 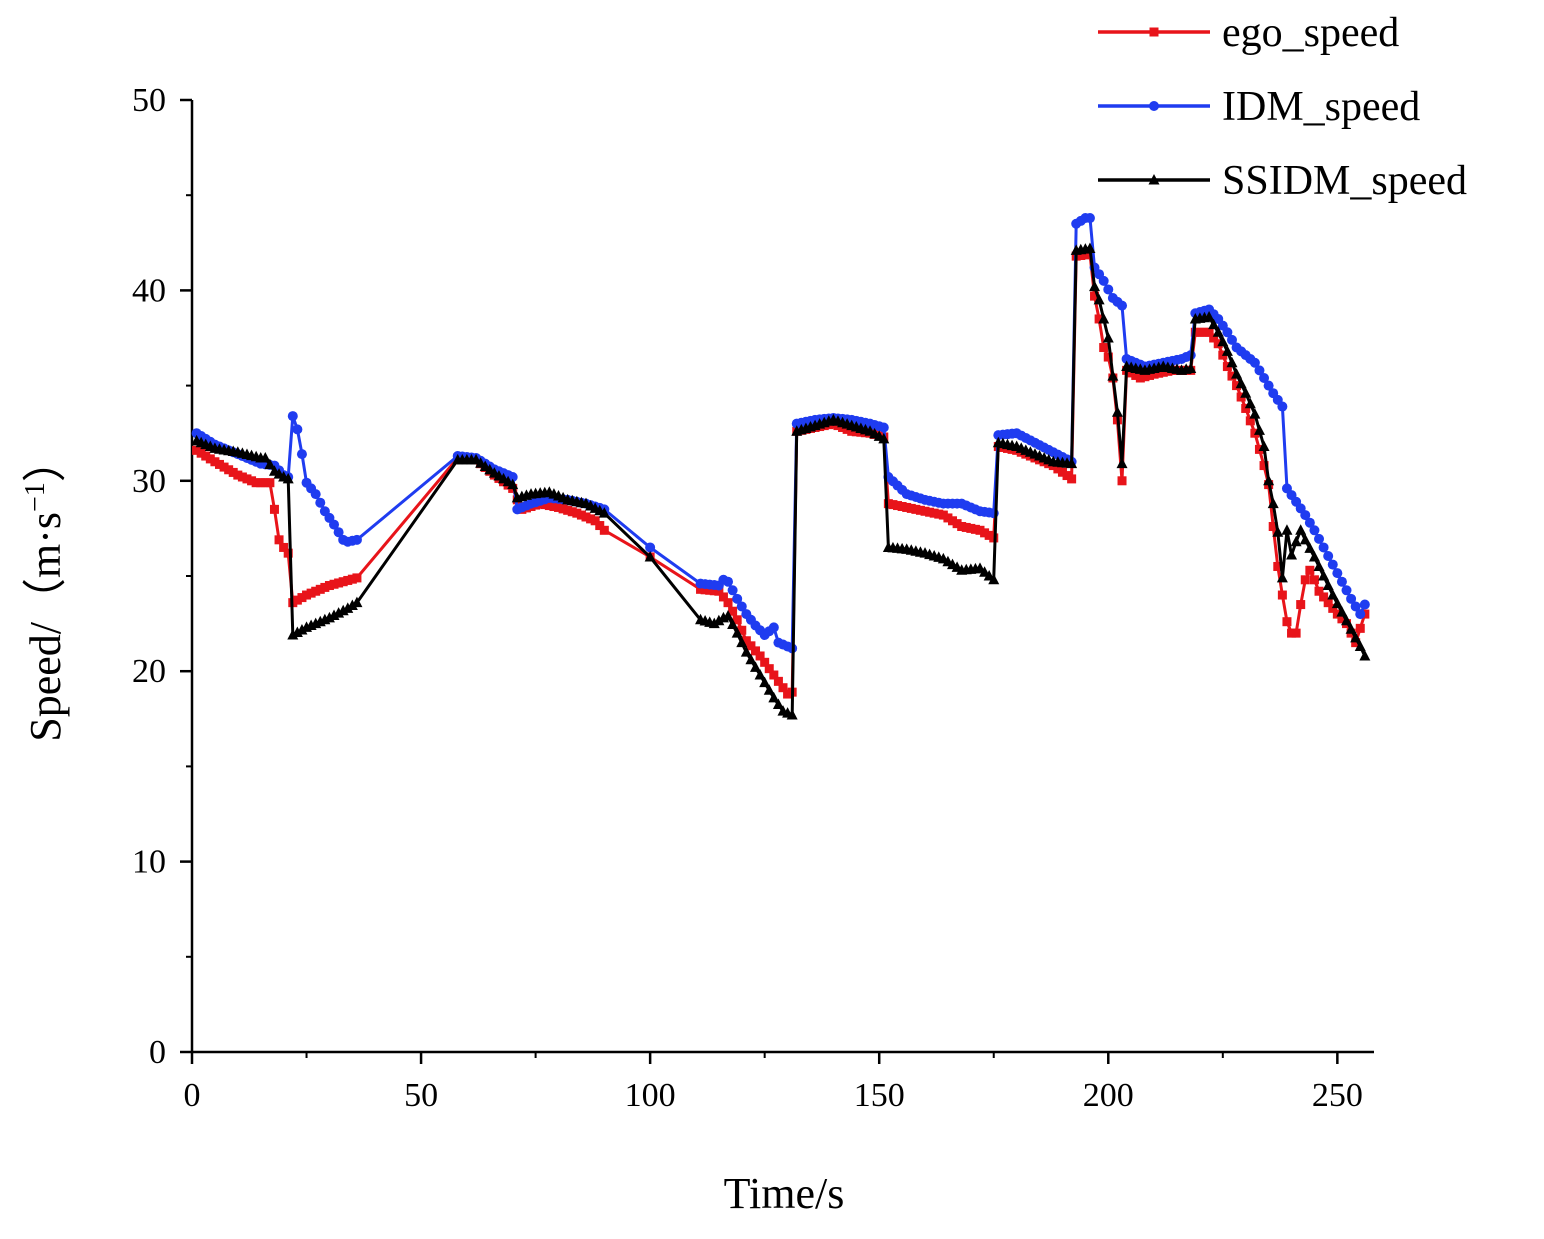 What do you see at coordinates (192, 1095) in the screenshot?
I see `x-tick-label: 0` at bounding box center [192, 1095].